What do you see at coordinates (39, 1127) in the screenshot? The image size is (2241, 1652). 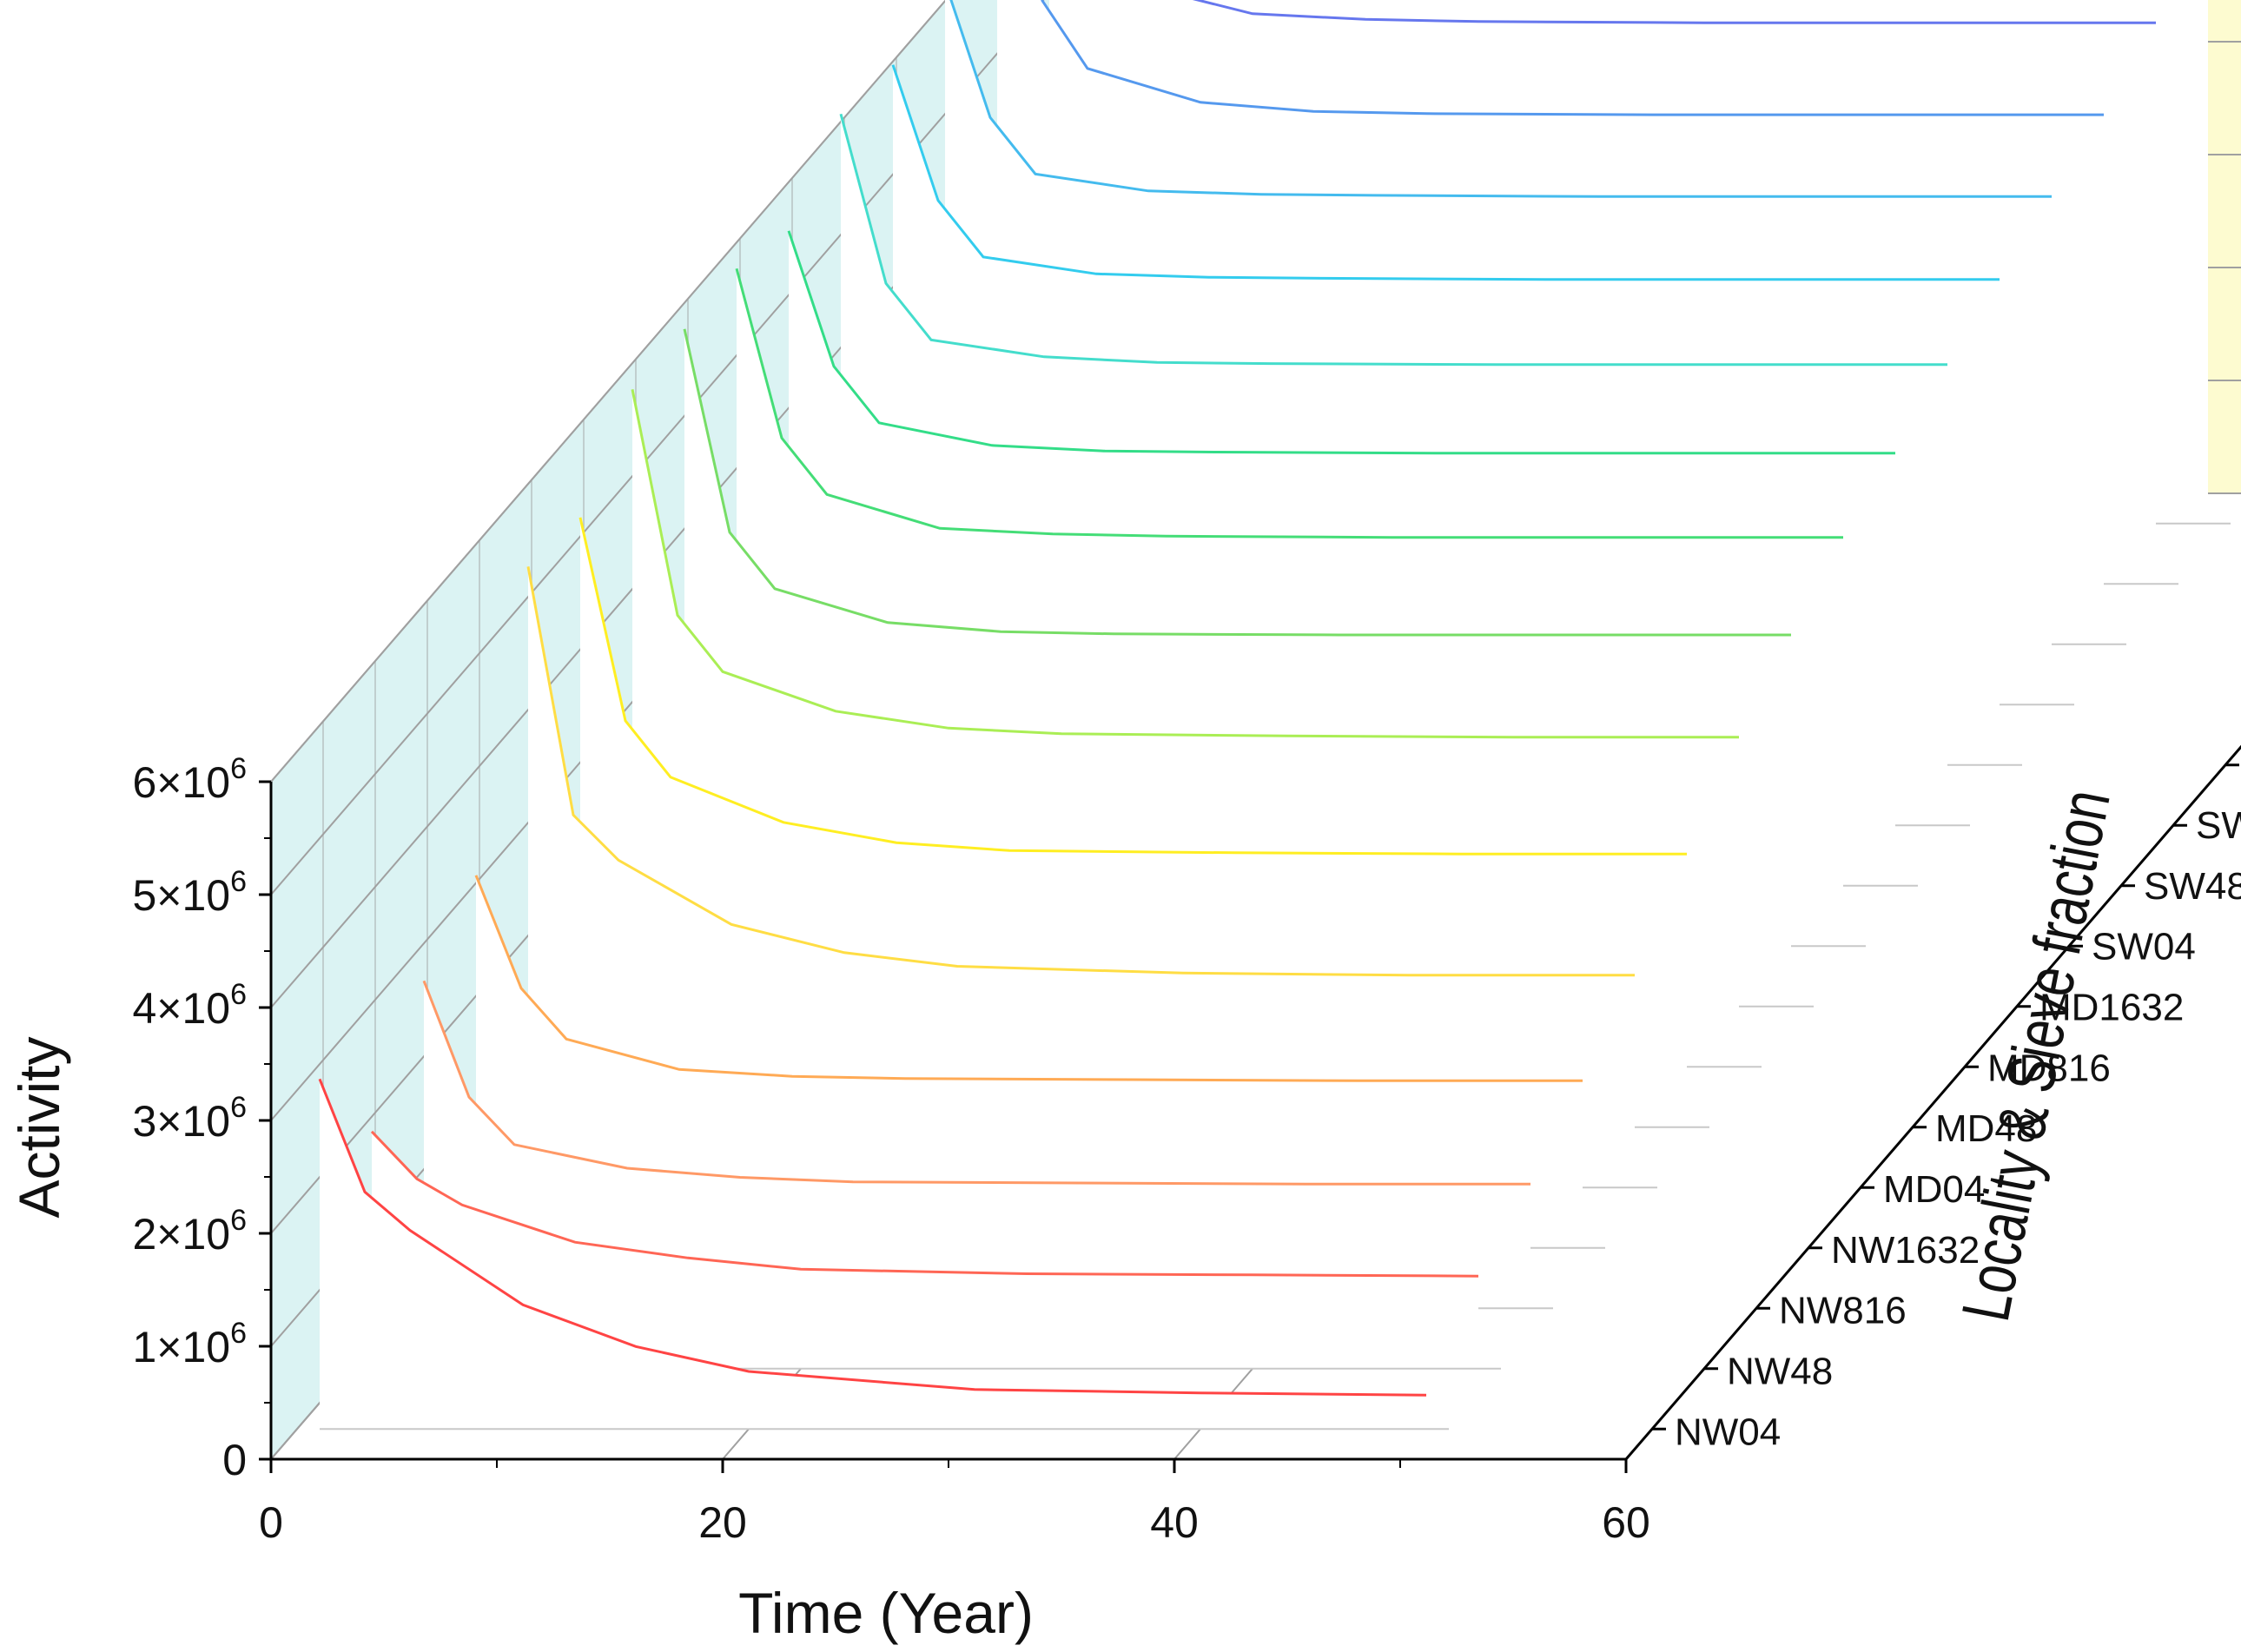 I see `y-axis-title: Activity` at bounding box center [39, 1127].